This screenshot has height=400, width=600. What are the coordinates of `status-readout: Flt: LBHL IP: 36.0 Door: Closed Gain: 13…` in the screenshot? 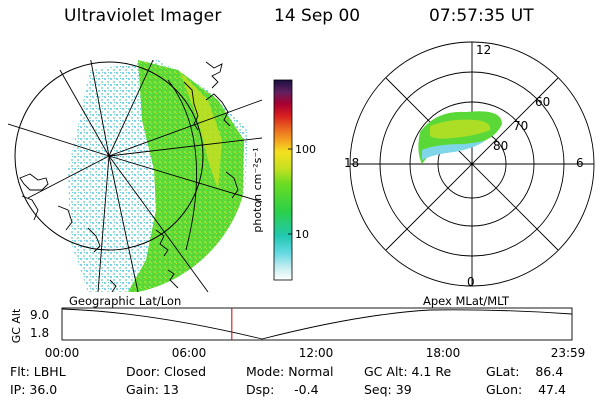 It's located at (300, 381).